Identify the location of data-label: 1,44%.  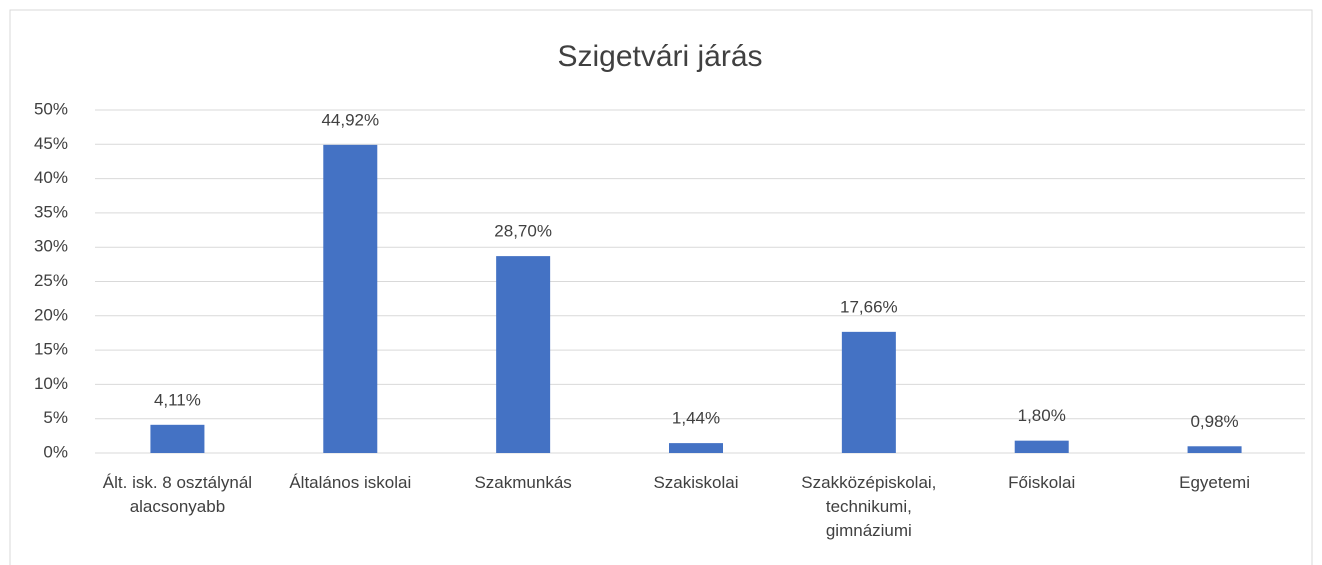
(696, 418).